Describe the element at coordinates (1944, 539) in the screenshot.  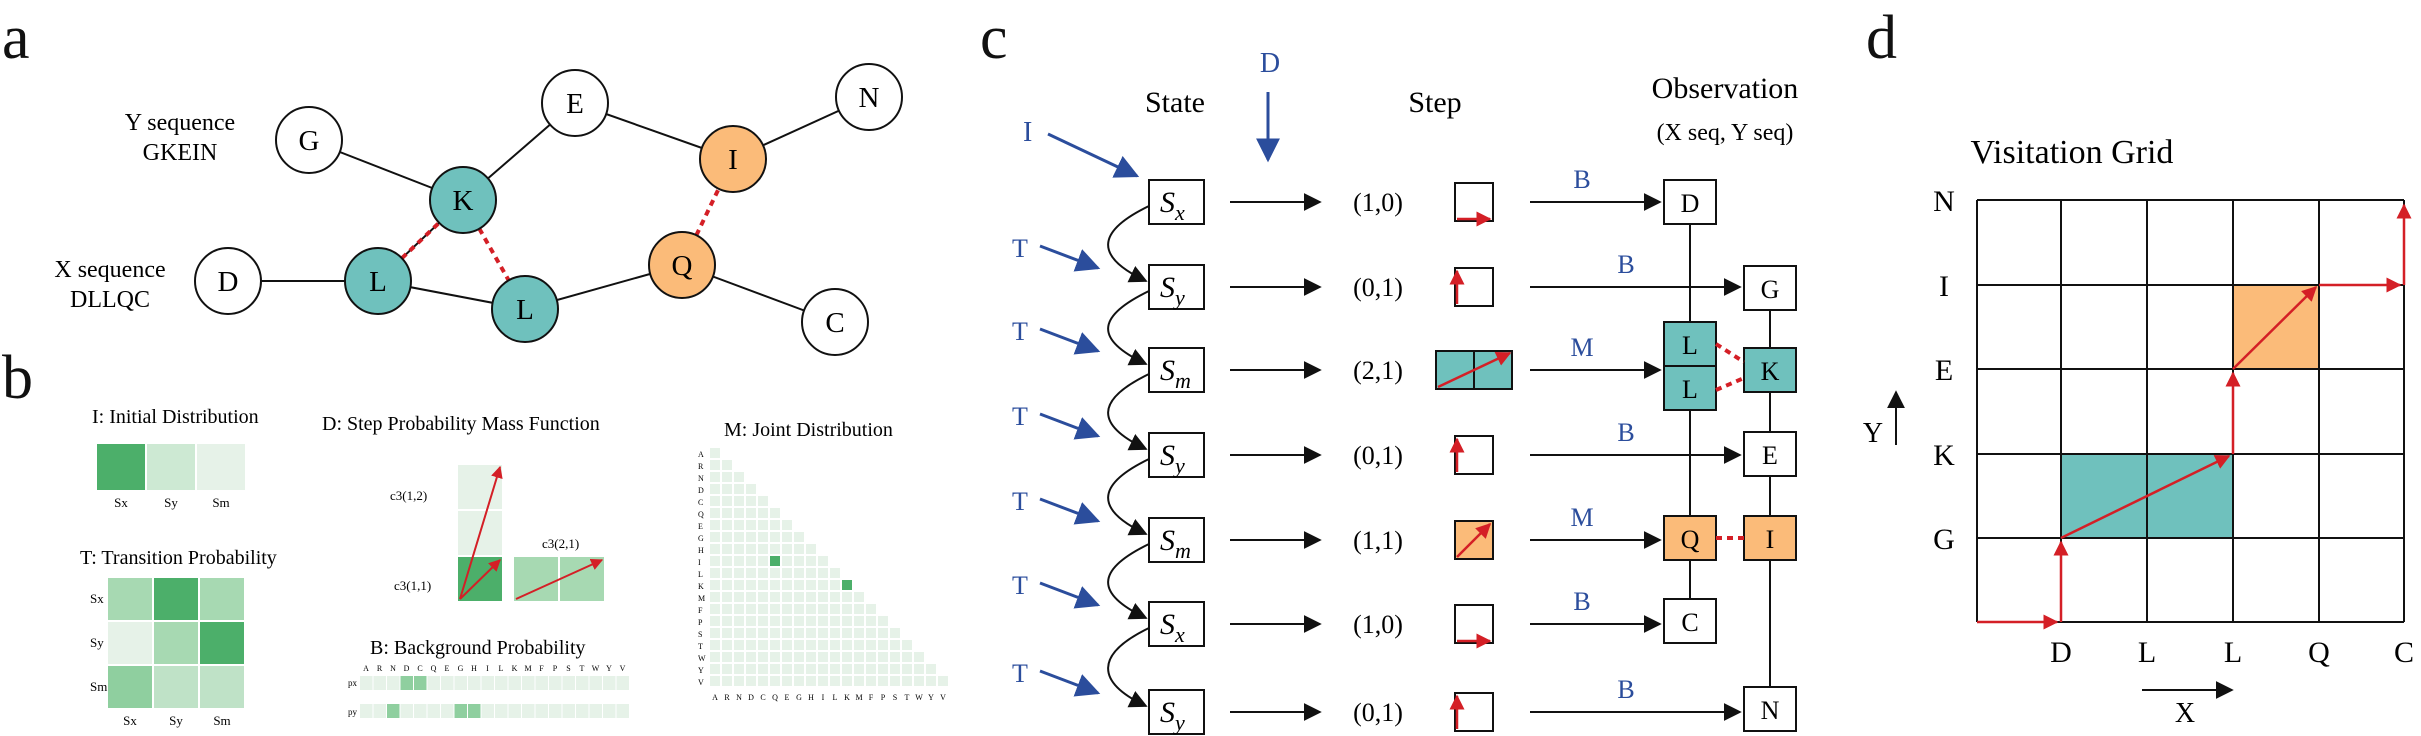
I see `grid-row-label: G` at that location.